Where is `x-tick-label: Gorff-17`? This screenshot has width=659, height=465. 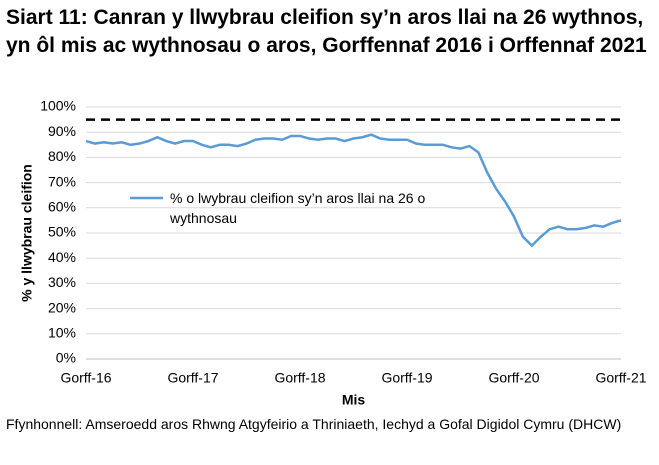 x-tick-label: Gorff-17 is located at coordinates (192, 378).